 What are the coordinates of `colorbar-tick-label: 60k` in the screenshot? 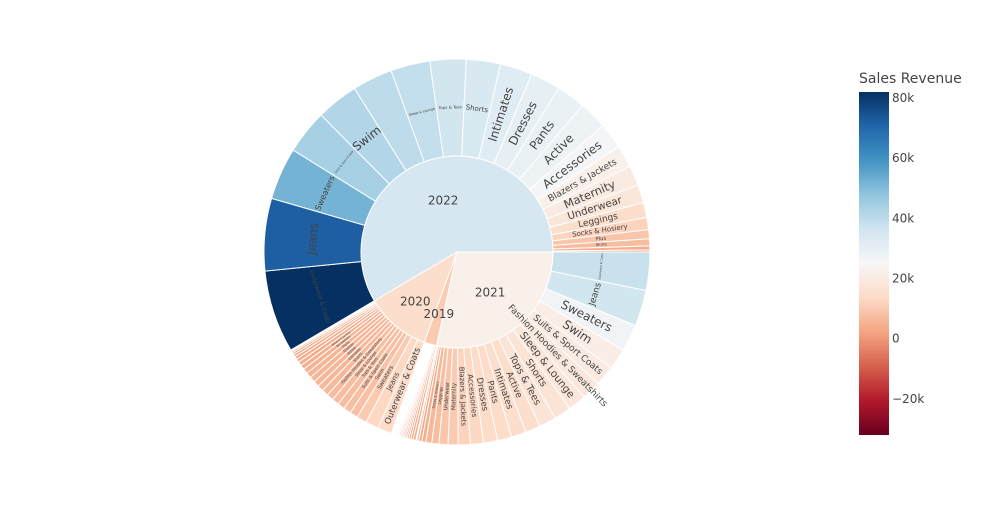 It's located at (903, 158).